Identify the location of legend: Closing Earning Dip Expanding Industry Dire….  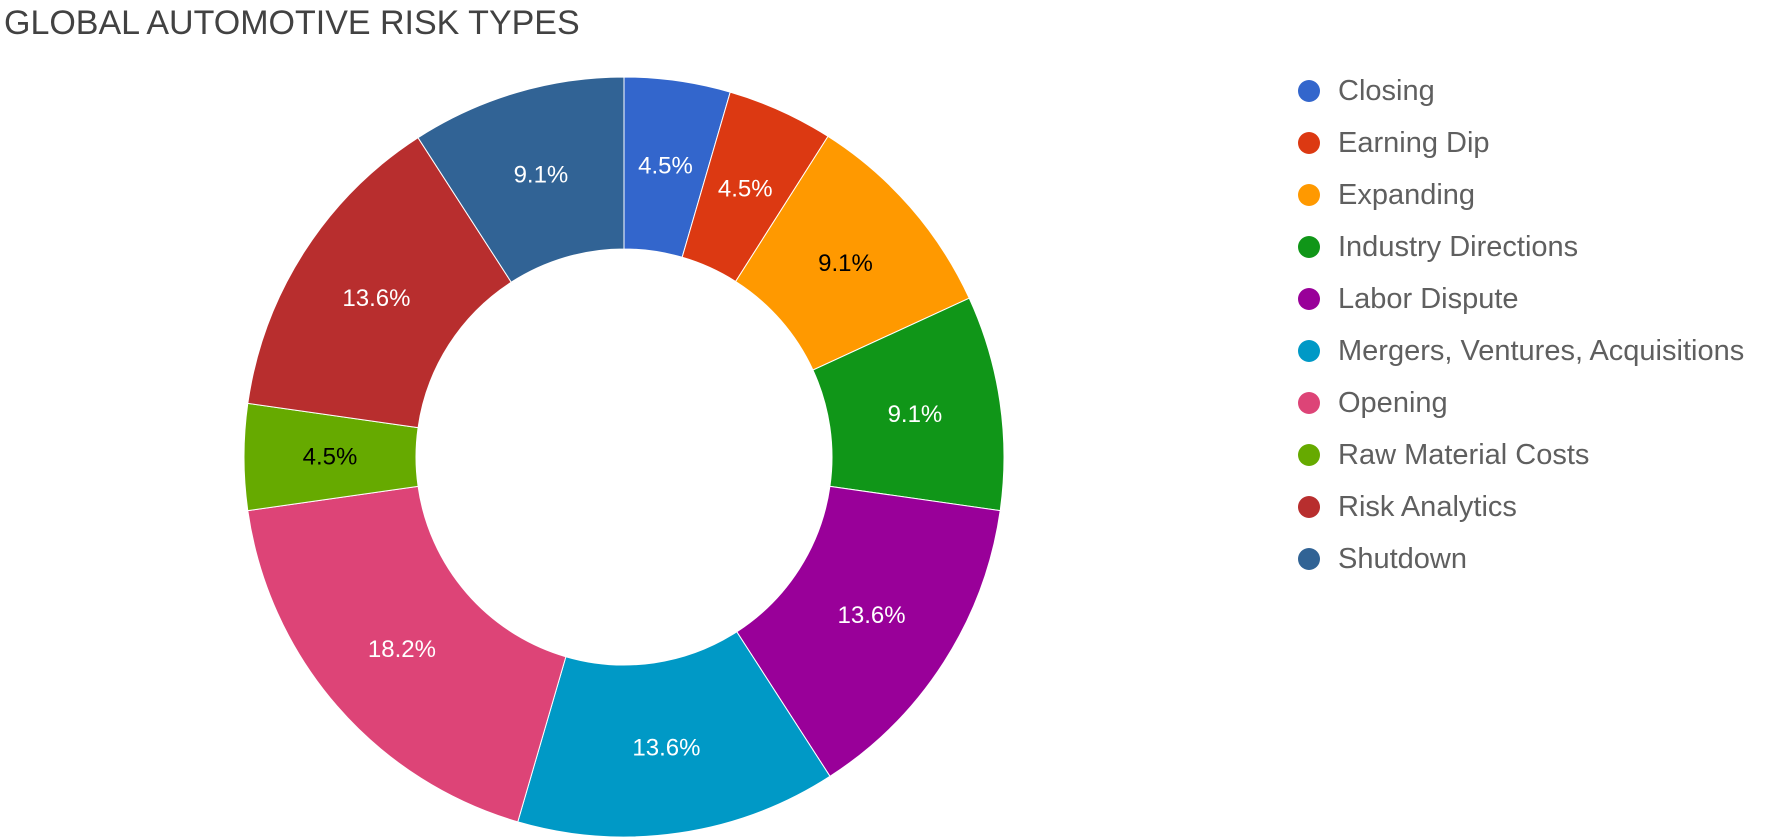
(1521, 325).